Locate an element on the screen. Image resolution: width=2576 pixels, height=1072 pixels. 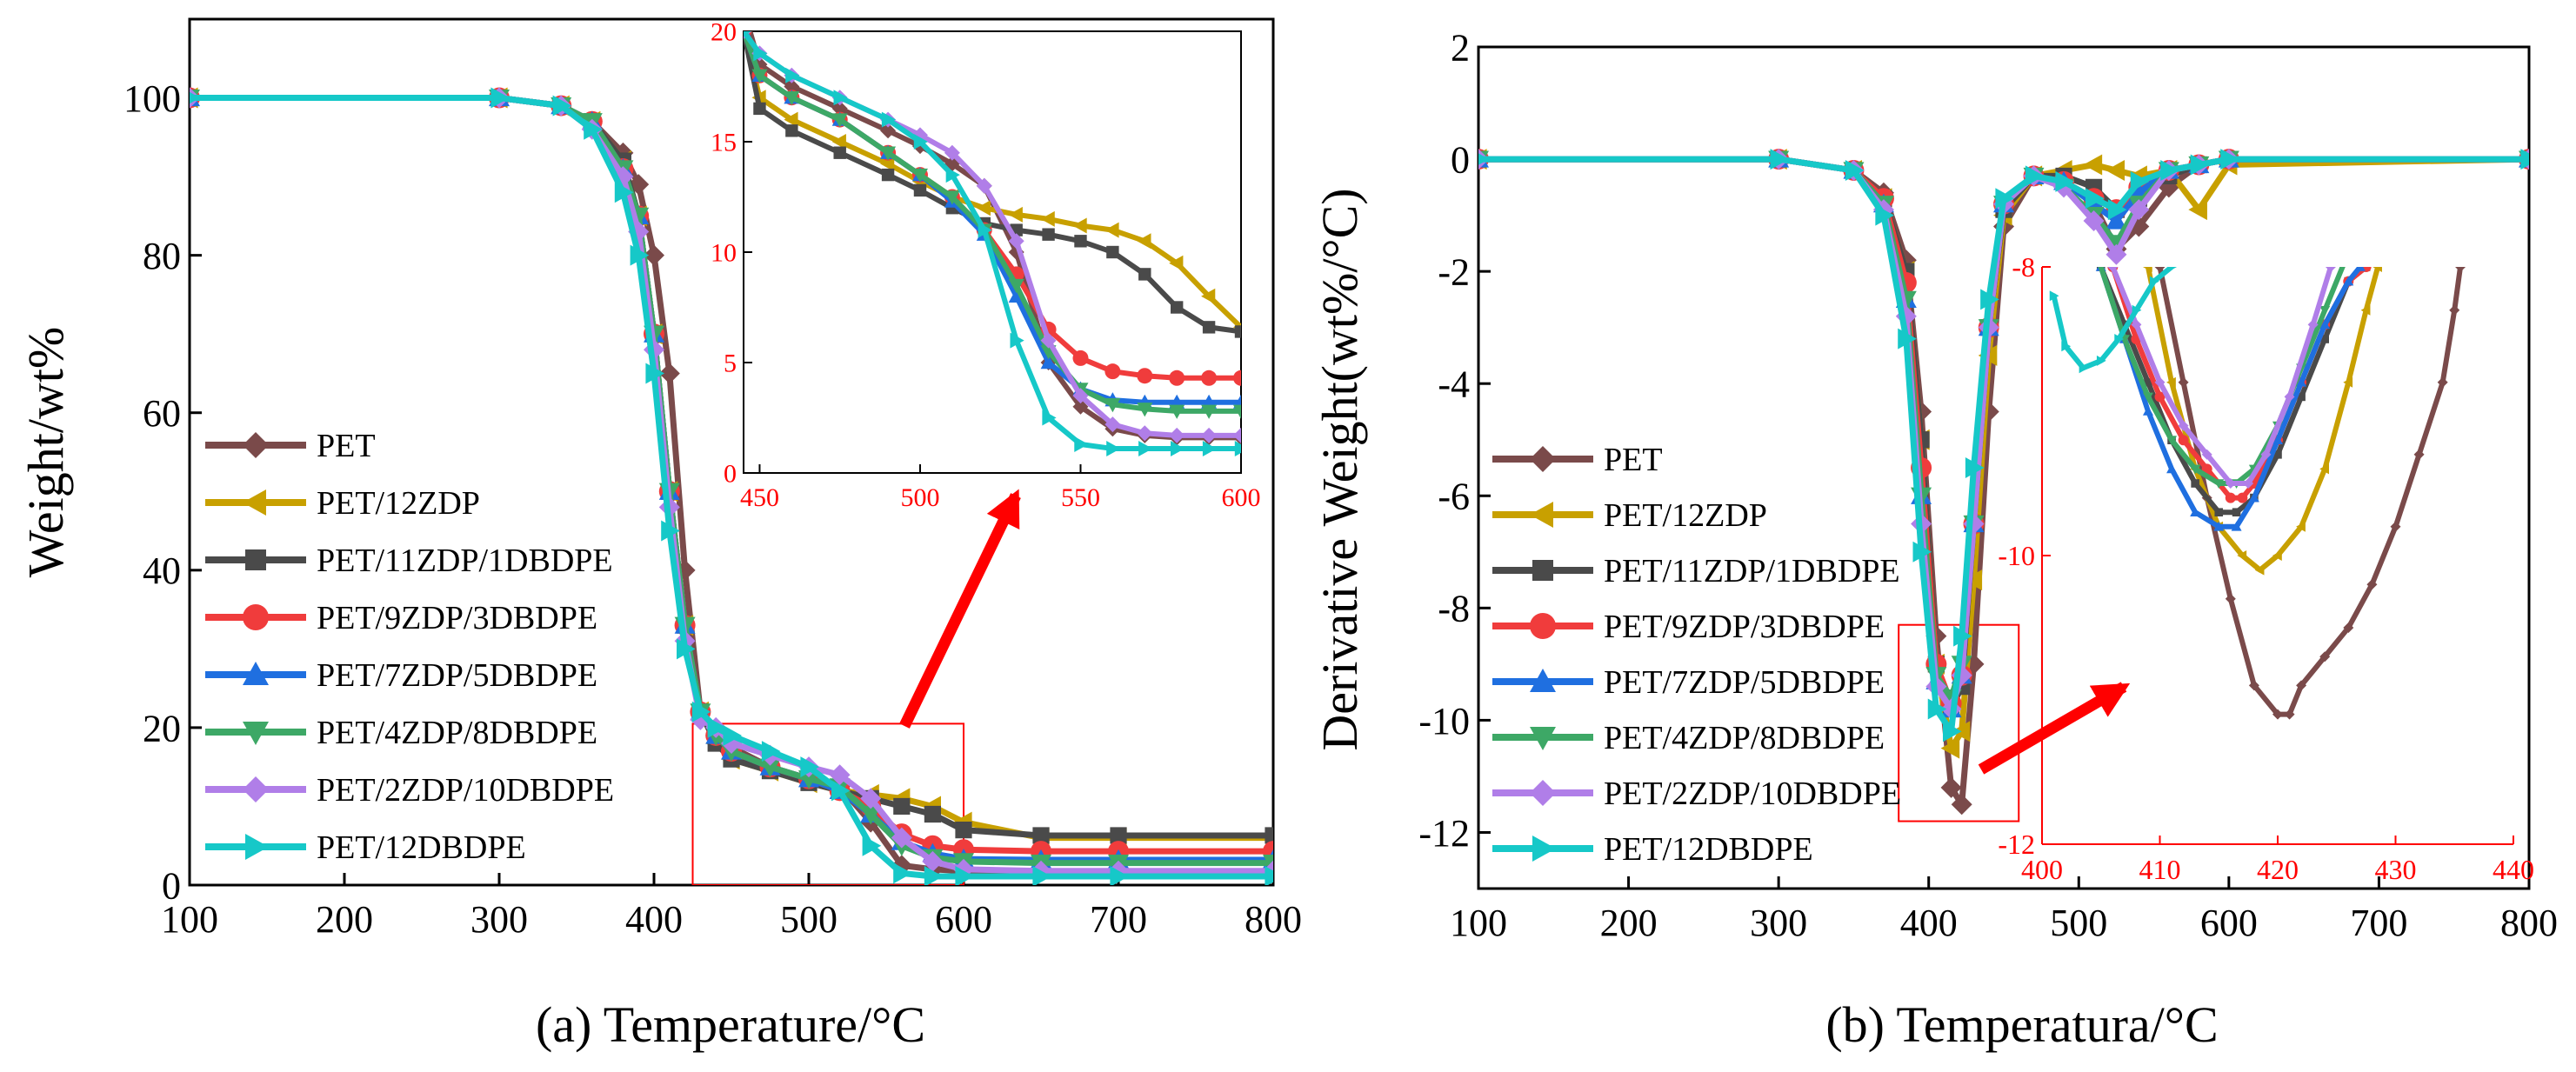
panel-b-zoom-box is located at coordinates (1959, 722).